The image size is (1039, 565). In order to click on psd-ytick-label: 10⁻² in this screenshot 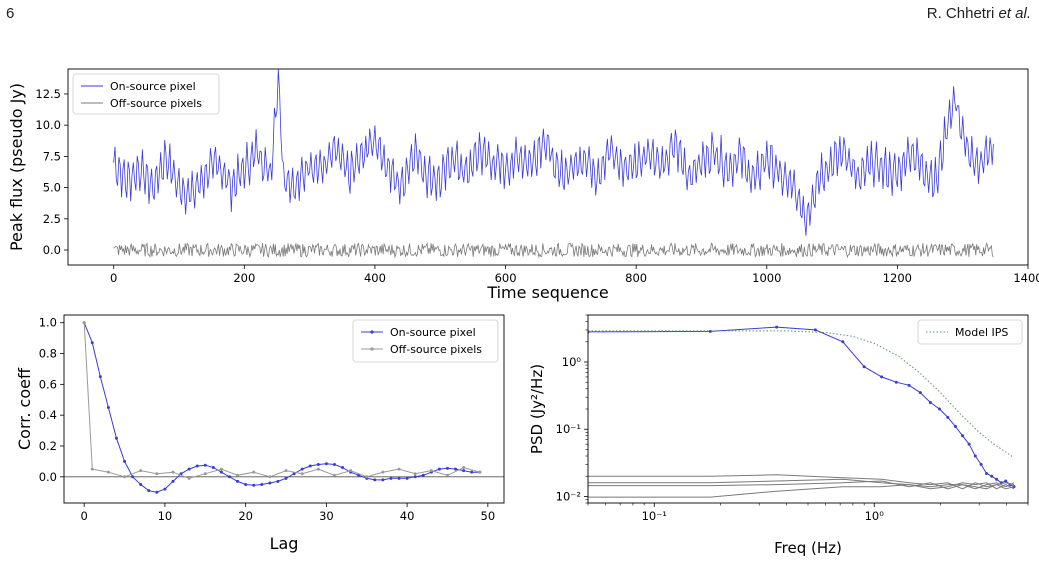, I will do `click(568, 496)`.